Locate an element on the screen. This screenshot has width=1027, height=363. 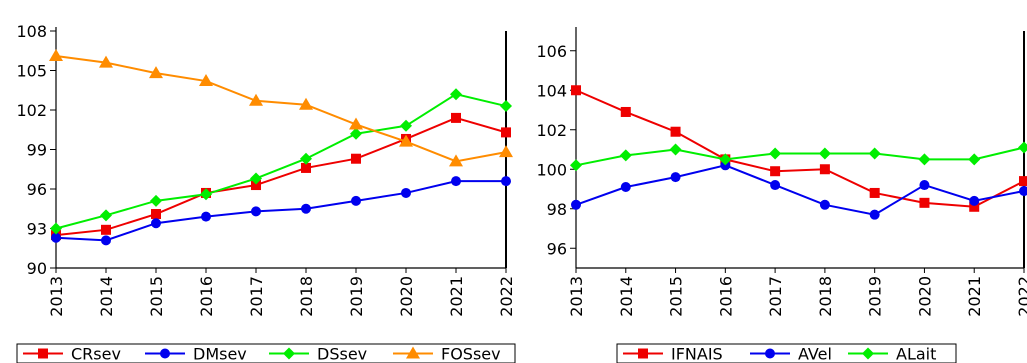
x-tick-label: 2016 is located at coordinates (206, 296).